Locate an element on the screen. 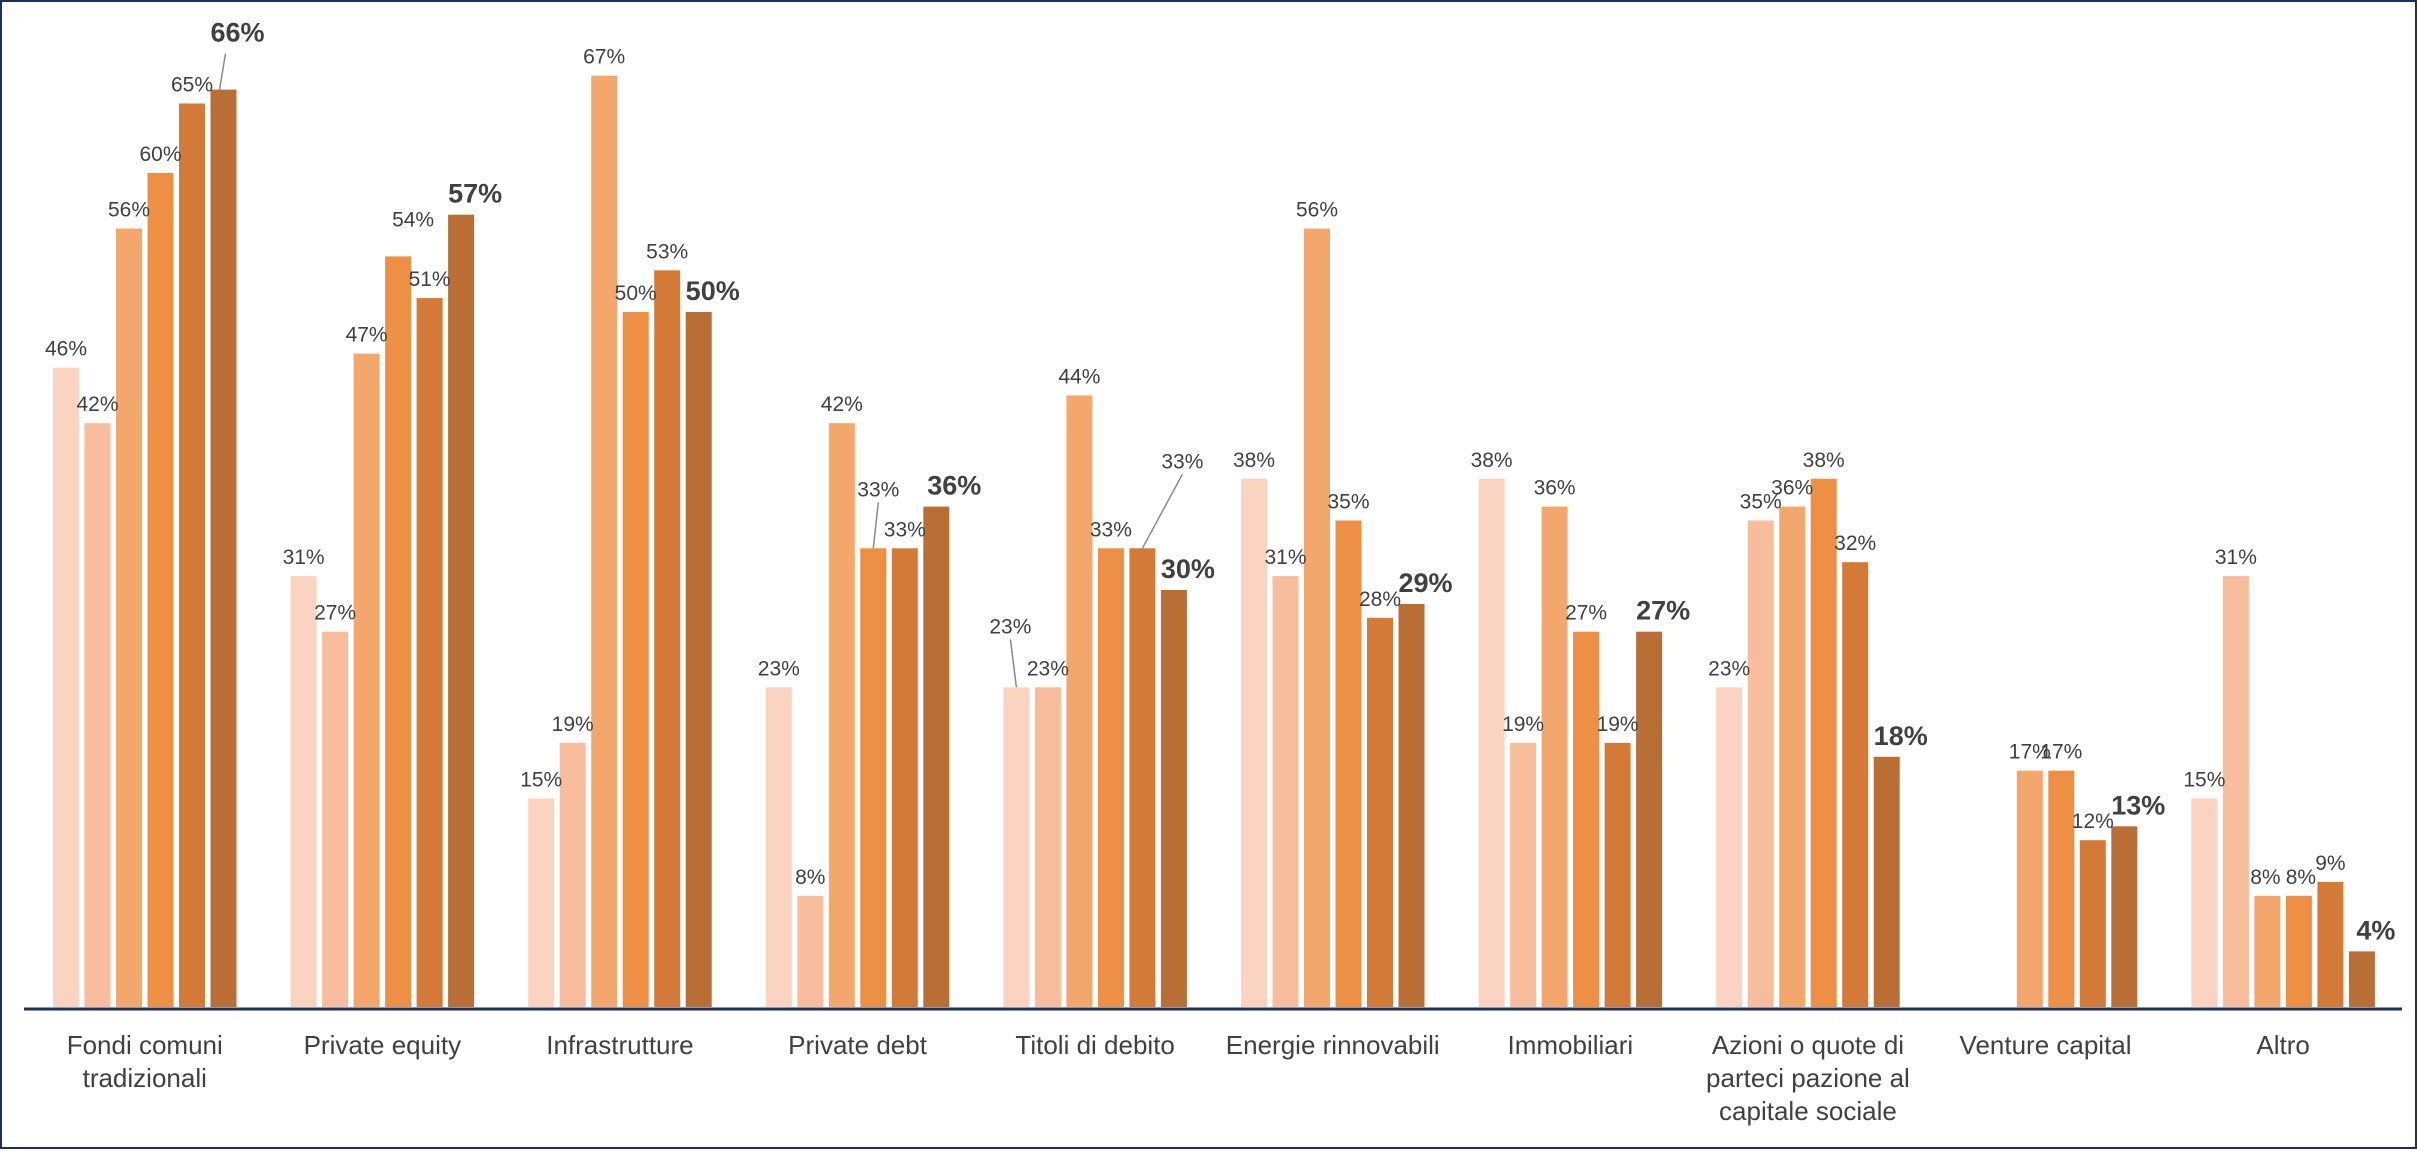 This screenshot has height=1151, width=2417. category-label-2: Private equity is located at coordinates (383, 1045).